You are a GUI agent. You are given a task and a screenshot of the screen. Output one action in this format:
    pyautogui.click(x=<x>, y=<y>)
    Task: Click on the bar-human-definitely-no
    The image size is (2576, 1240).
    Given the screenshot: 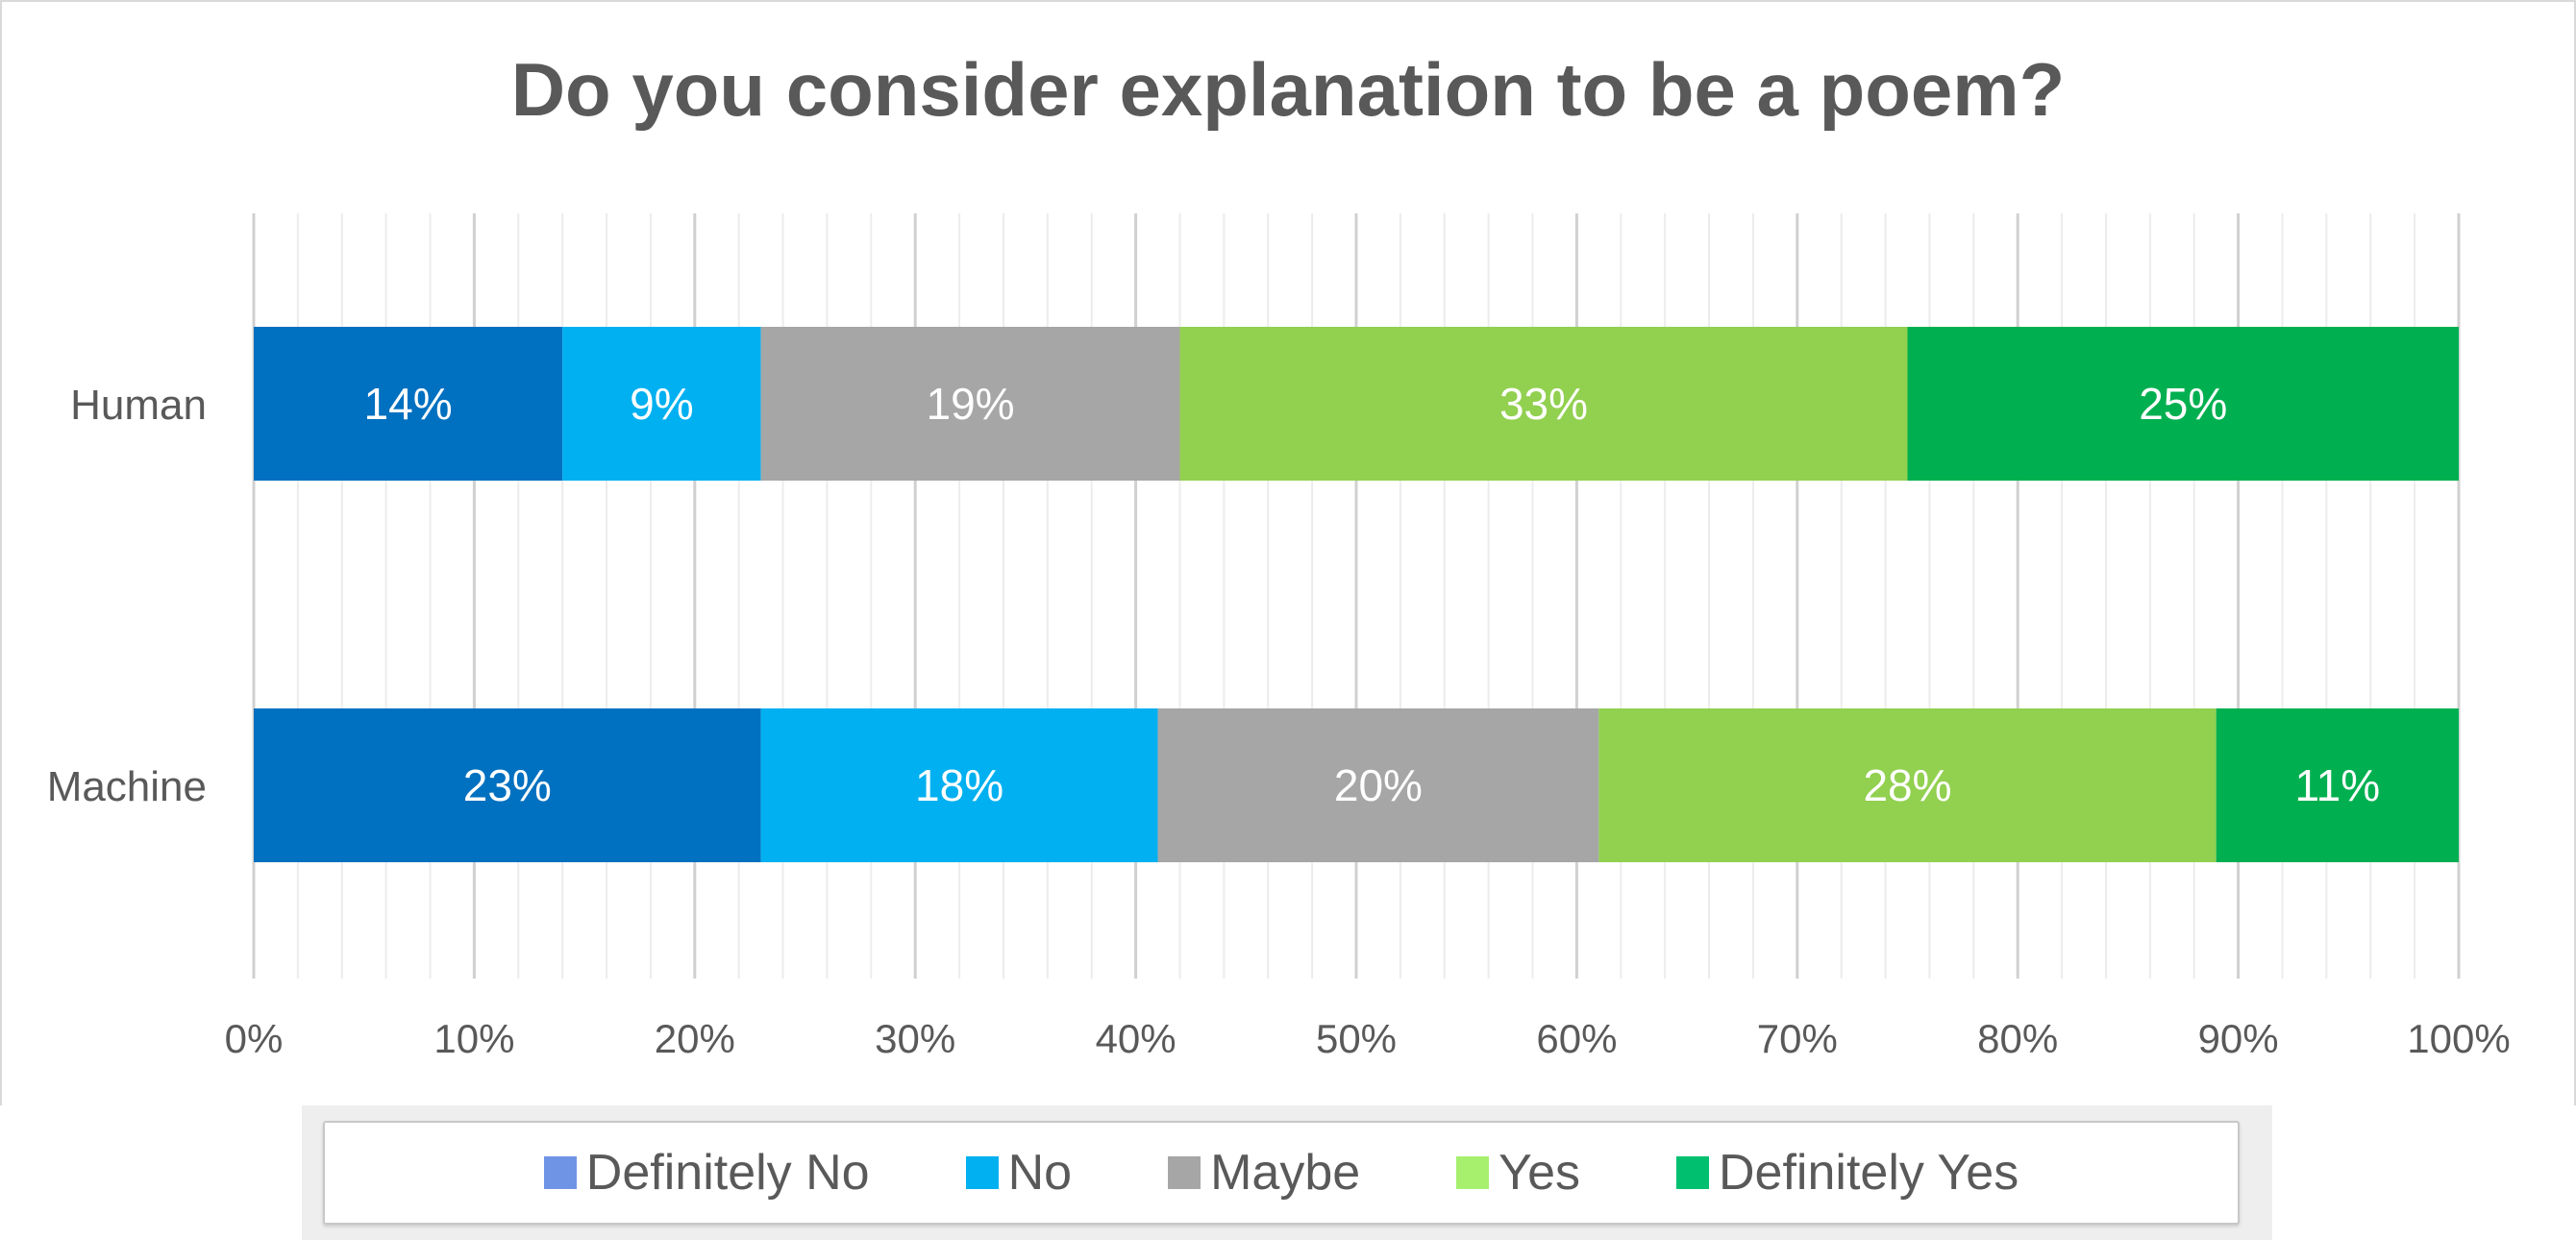 What is the action you would take?
    pyautogui.click(x=408, y=404)
    